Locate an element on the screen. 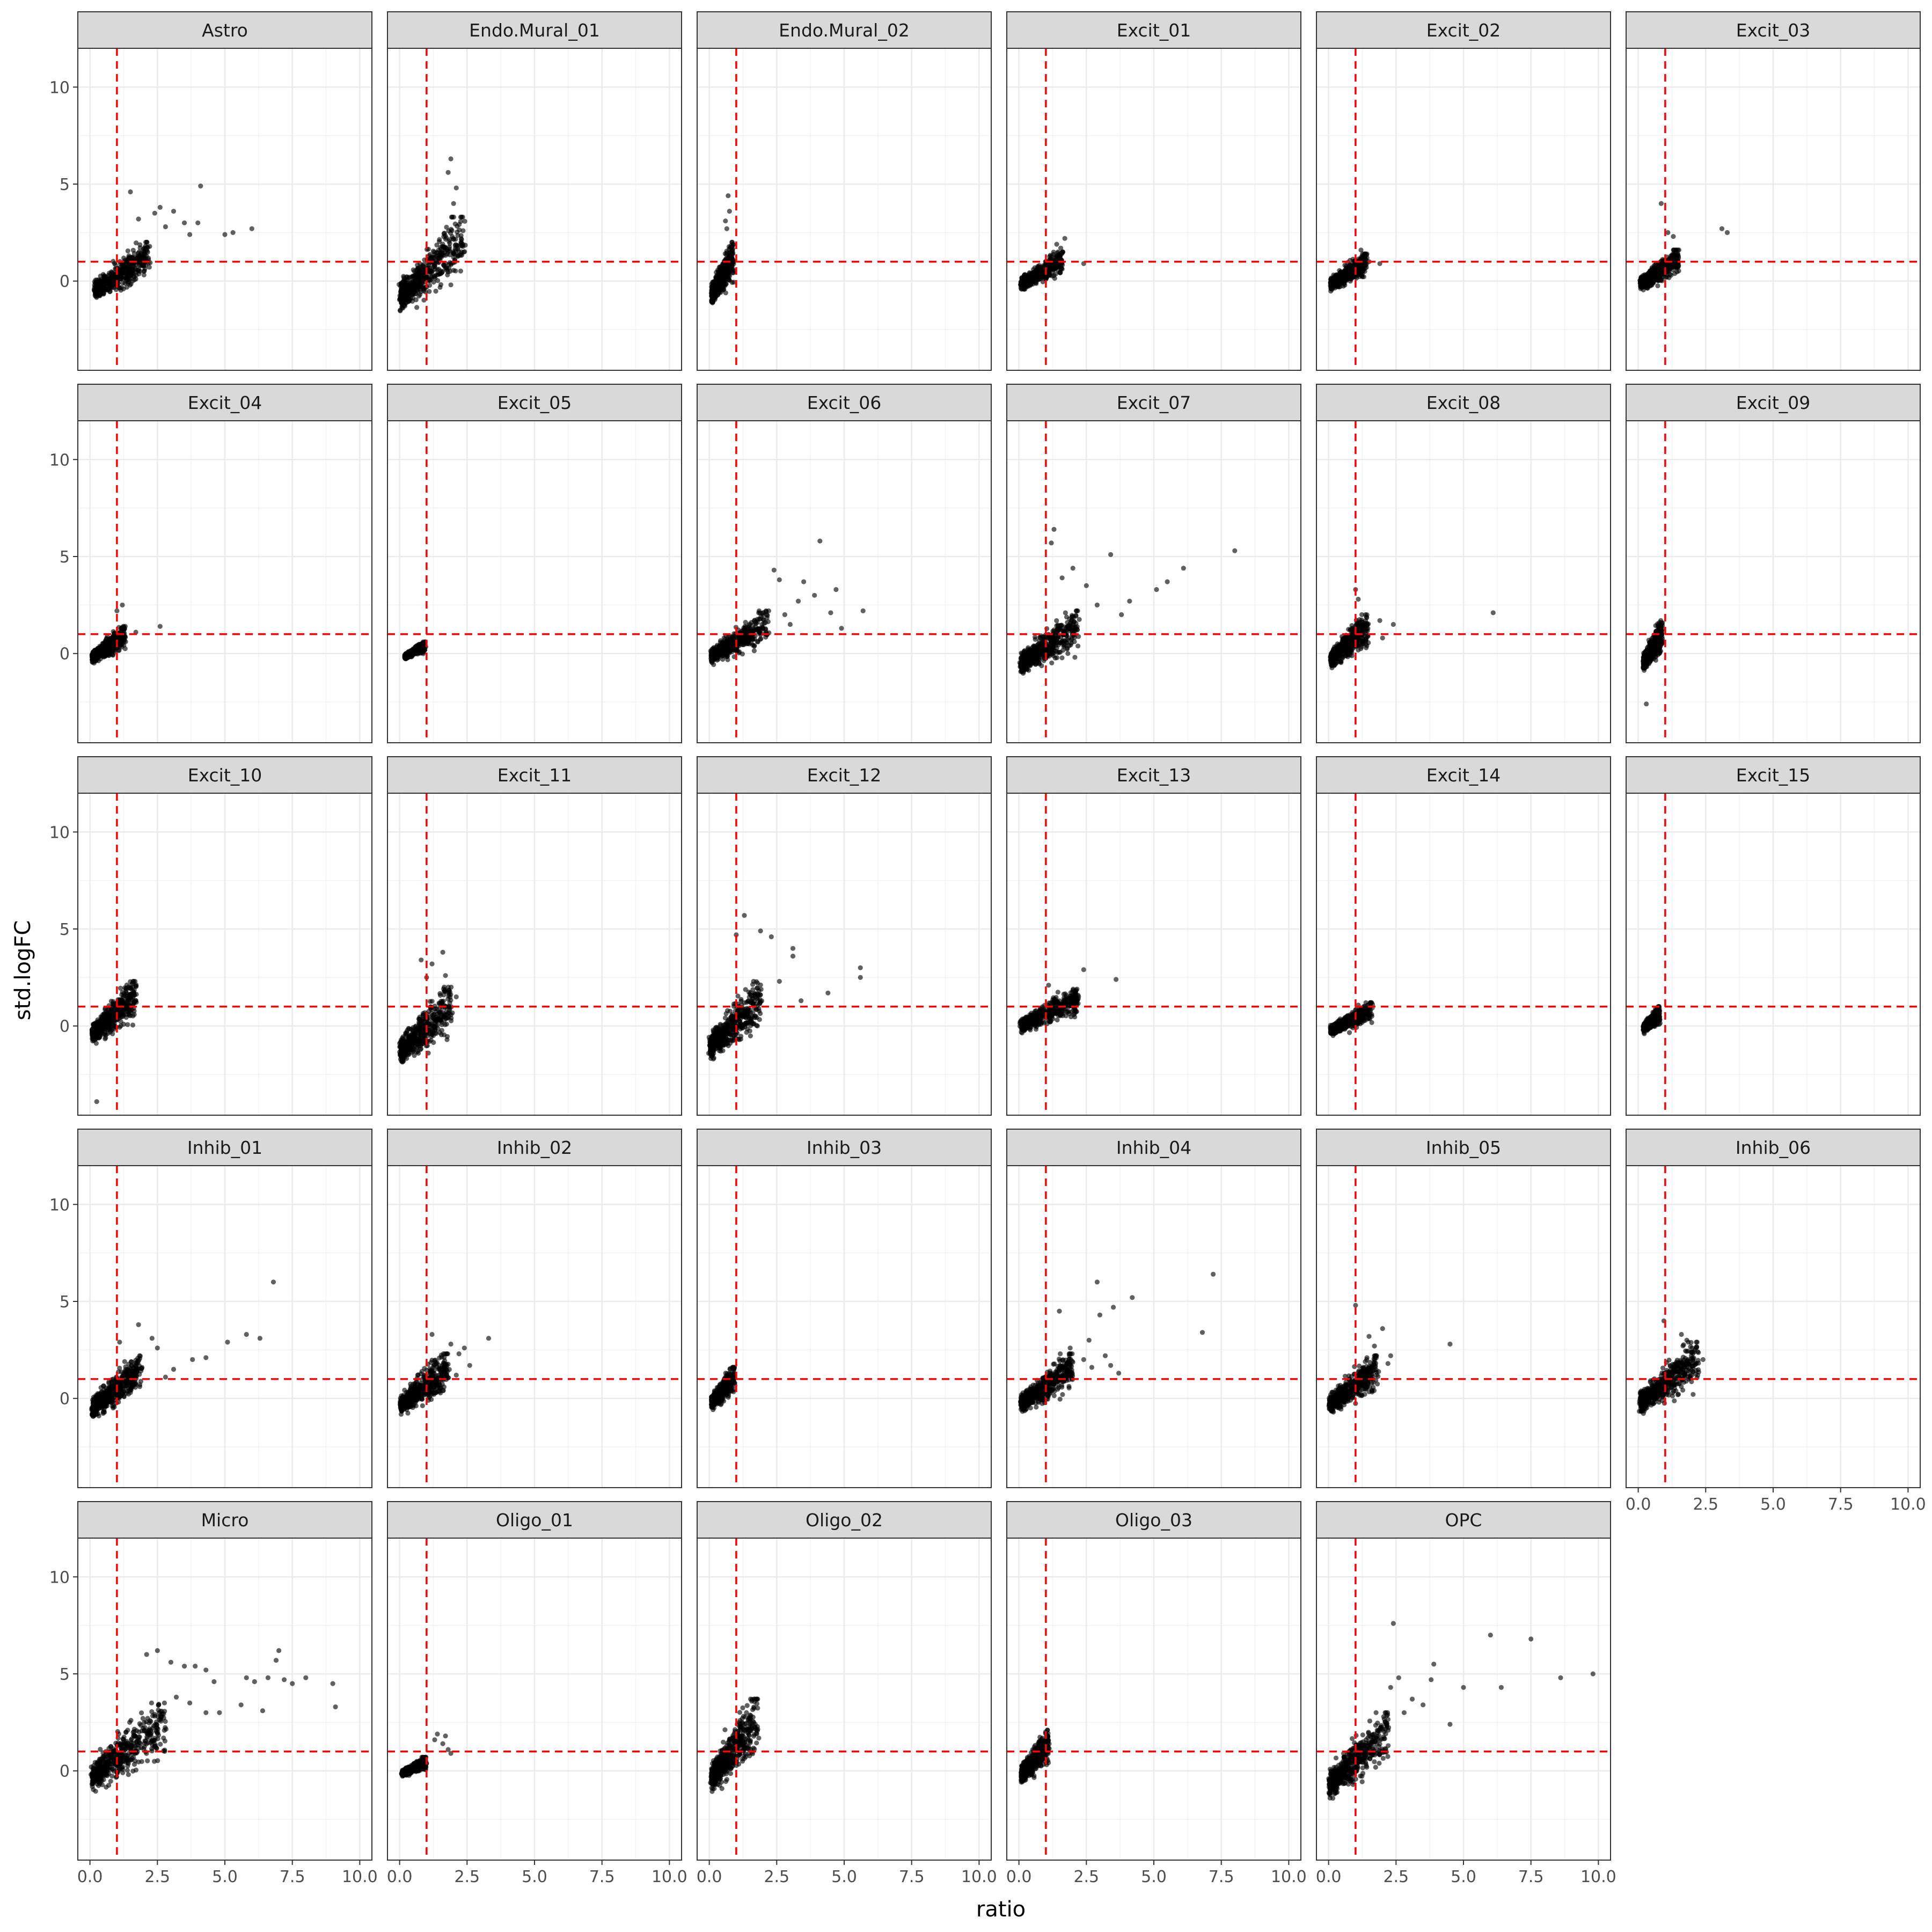 The image size is (1932, 1932). facet-panel: Endo.Mural_01 is located at coordinates (534, 191).